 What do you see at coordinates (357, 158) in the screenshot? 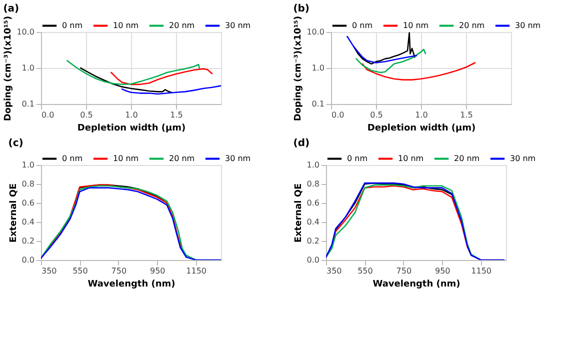
I see `text: 0 nm` at bounding box center [357, 158].